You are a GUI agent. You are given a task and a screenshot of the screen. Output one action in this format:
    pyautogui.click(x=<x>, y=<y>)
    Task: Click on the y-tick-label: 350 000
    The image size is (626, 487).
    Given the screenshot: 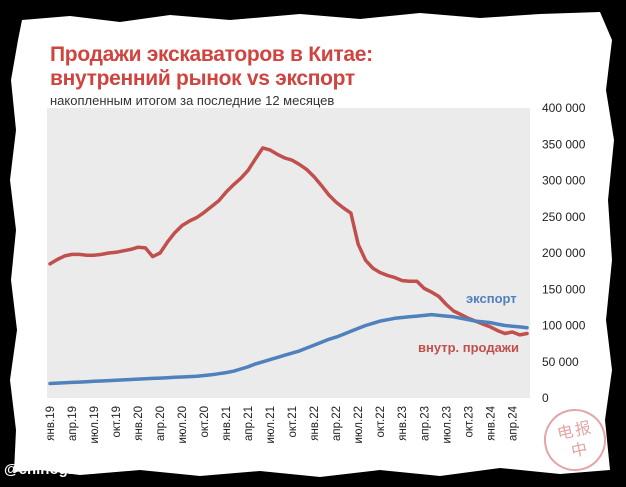 What is the action you would take?
    pyautogui.click(x=564, y=144)
    